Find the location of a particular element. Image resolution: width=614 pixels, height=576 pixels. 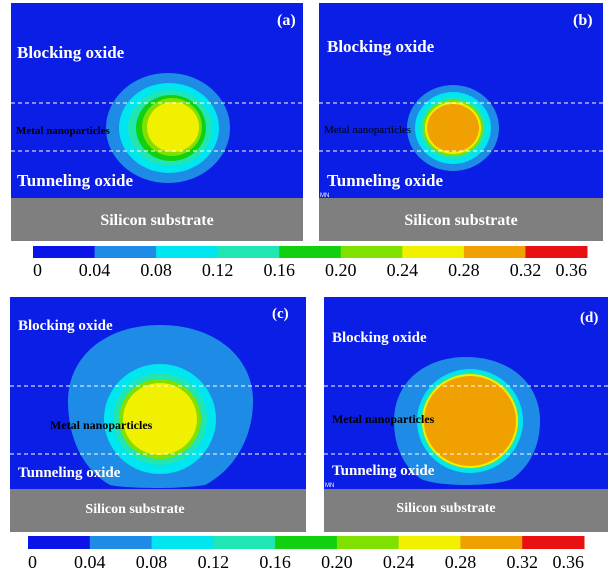

panel-label: (b) is located at coordinates (583, 20).